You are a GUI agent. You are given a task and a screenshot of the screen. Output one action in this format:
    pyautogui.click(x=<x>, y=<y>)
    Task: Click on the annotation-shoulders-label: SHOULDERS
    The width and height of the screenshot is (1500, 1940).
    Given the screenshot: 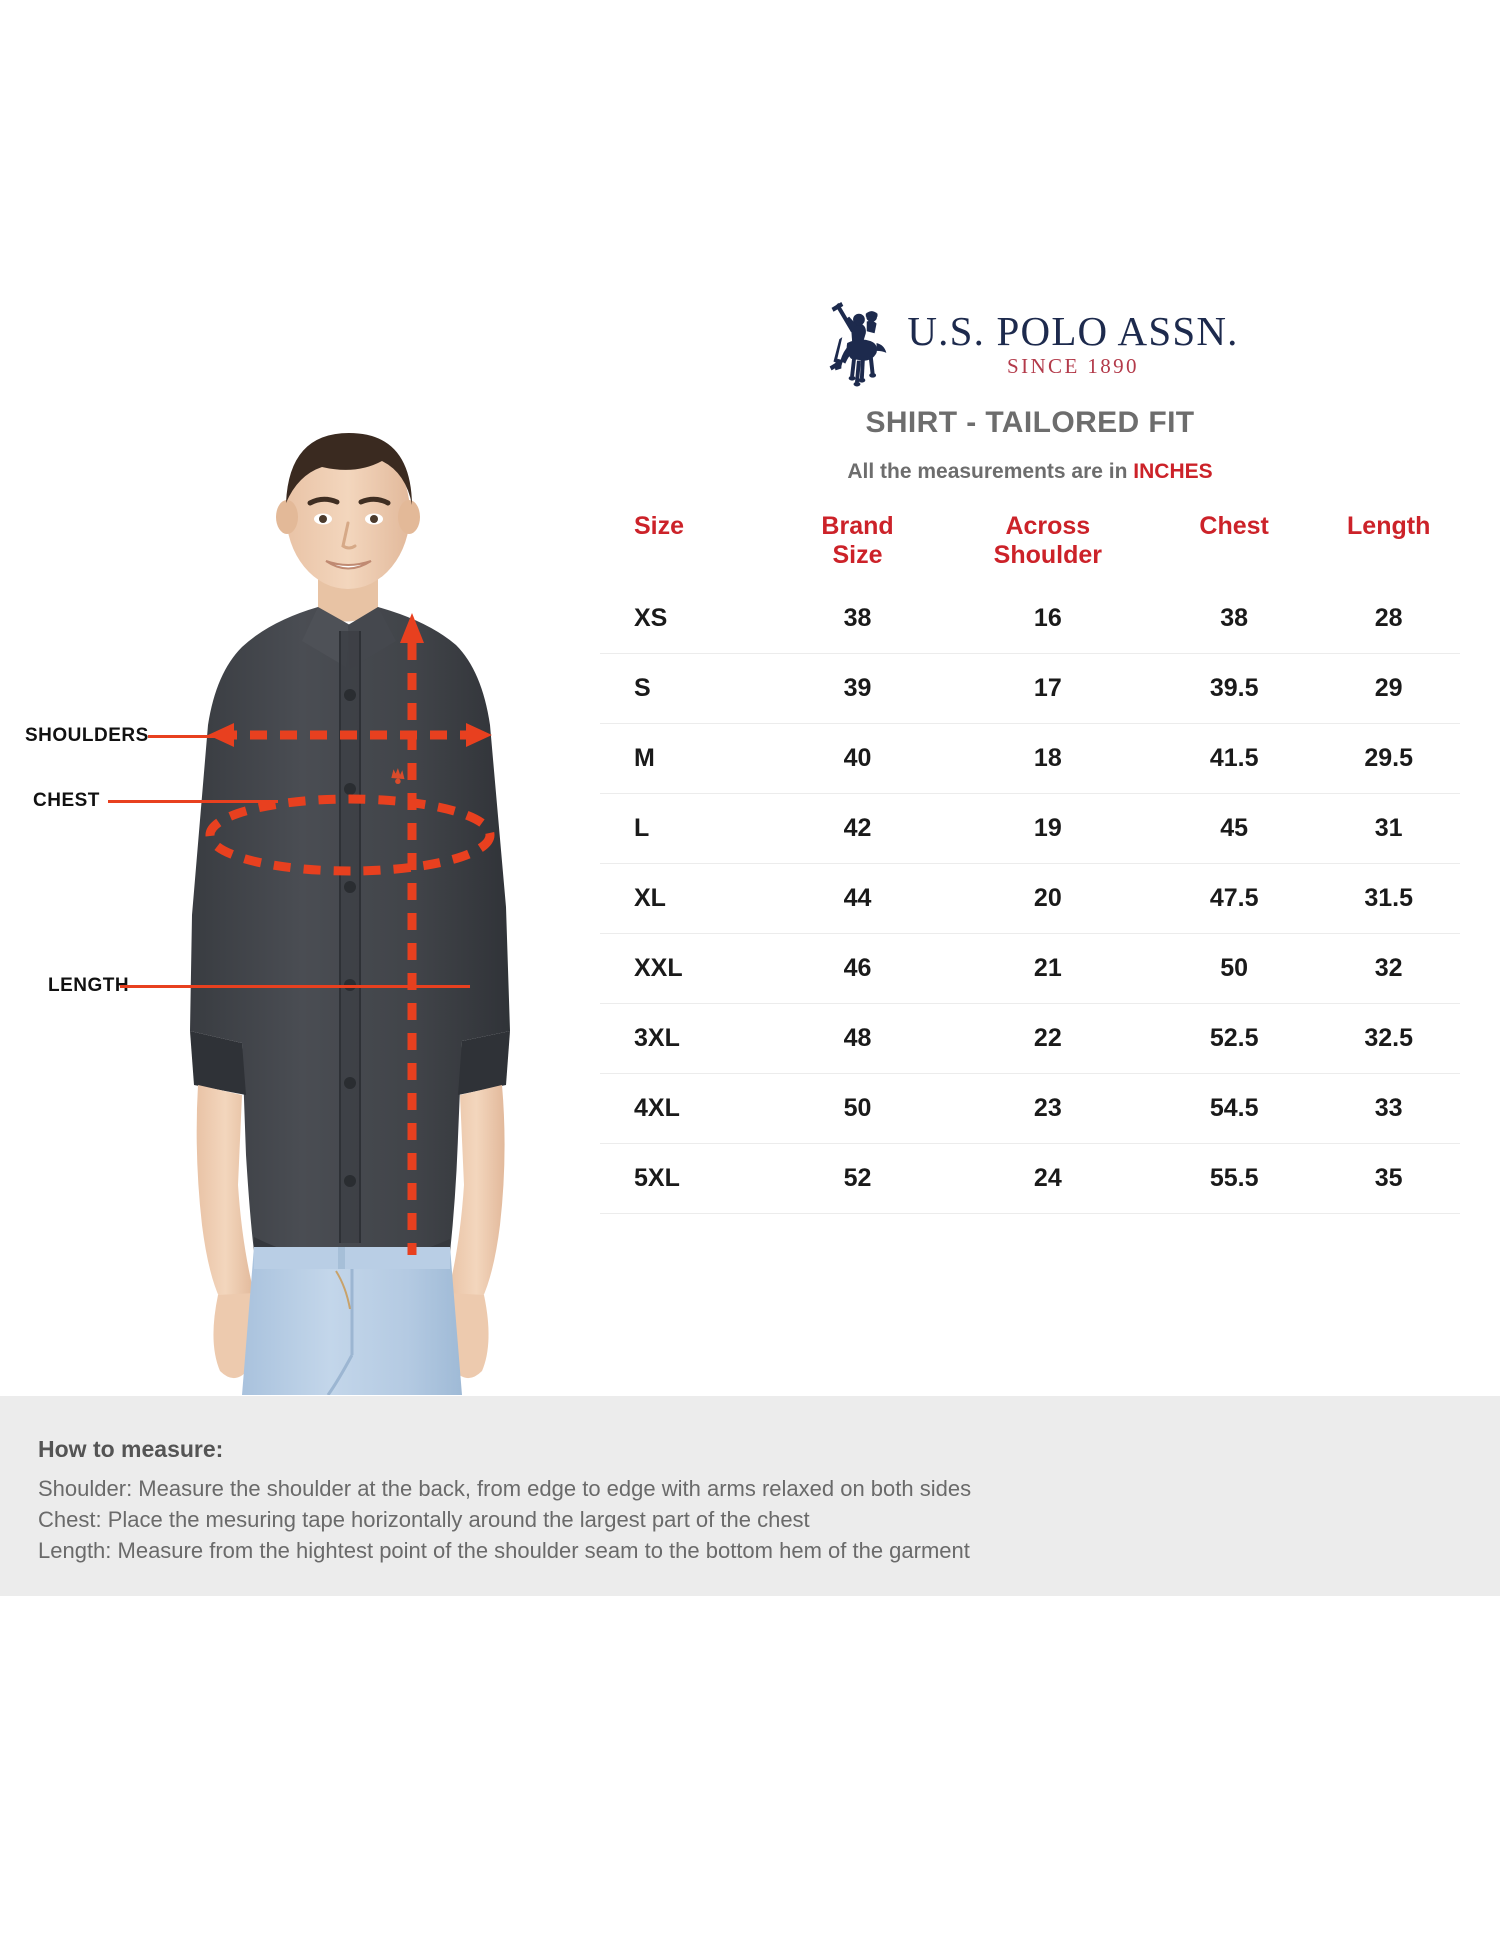 What is the action you would take?
    pyautogui.click(x=87, y=735)
    